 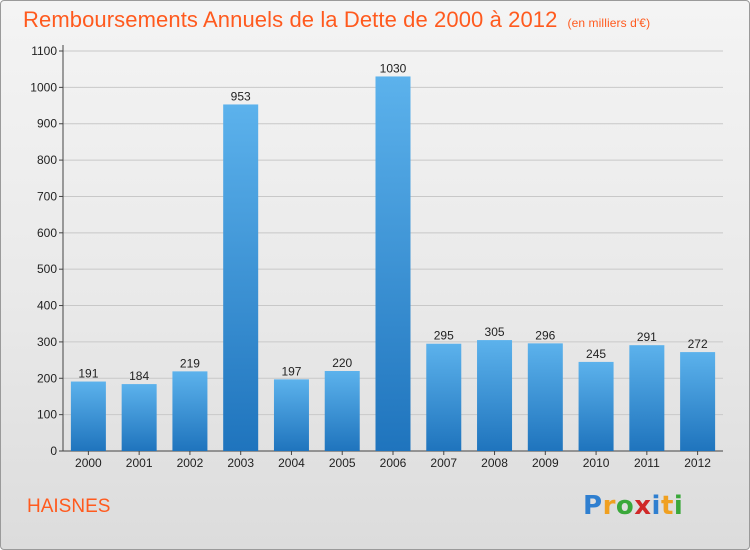 What do you see at coordinates (190, 411) in the screenshot?
I see `bar-2002` at bounding box center [190, 411].